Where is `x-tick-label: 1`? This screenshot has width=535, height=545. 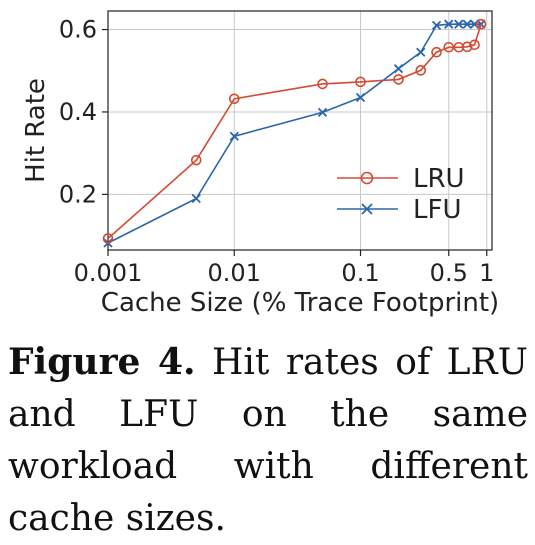
x-tick-label: 1 is located at coordinates (486, 273).